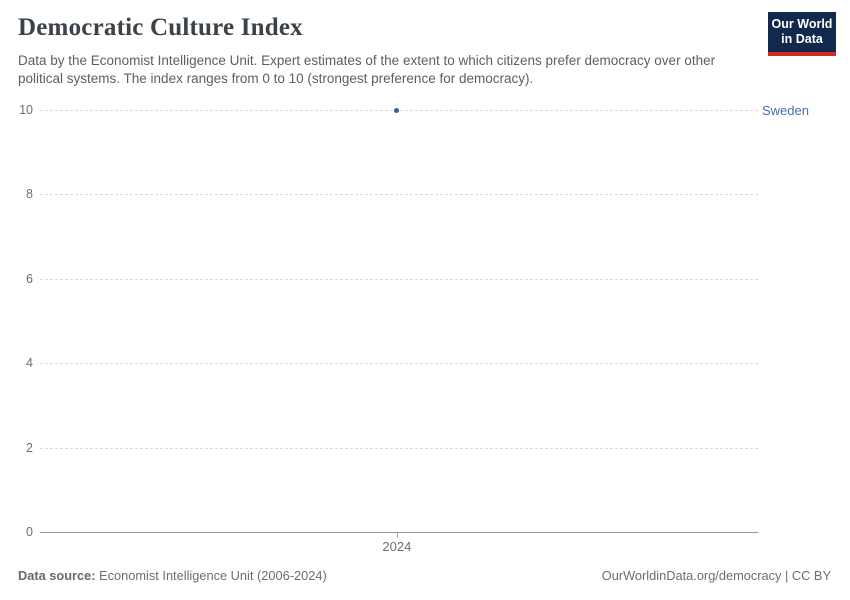 This screenshot has height=600, width=850. I want to click on owid-logo-line2: in Data, so click(802, 39).